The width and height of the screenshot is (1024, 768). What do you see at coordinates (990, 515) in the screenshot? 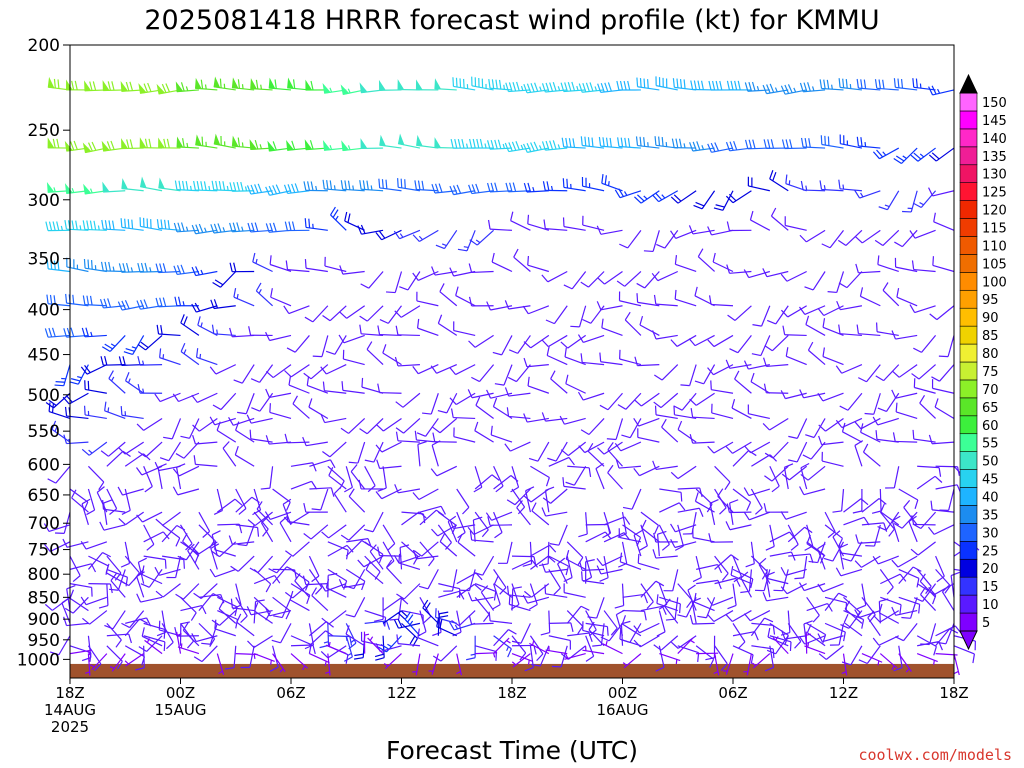
I see `colorbar-tick-label: 35` at bounding box center [990, 515].